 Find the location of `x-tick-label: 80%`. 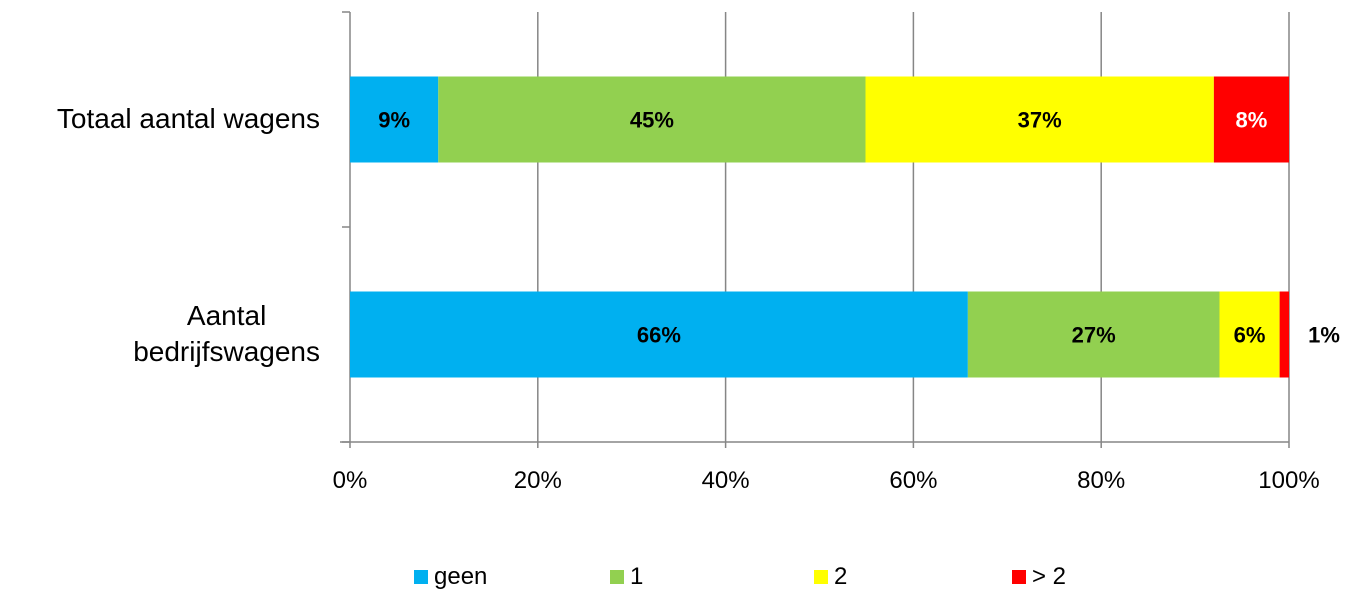

x-tick-label: 80% is located at coordinates (1101, 480).